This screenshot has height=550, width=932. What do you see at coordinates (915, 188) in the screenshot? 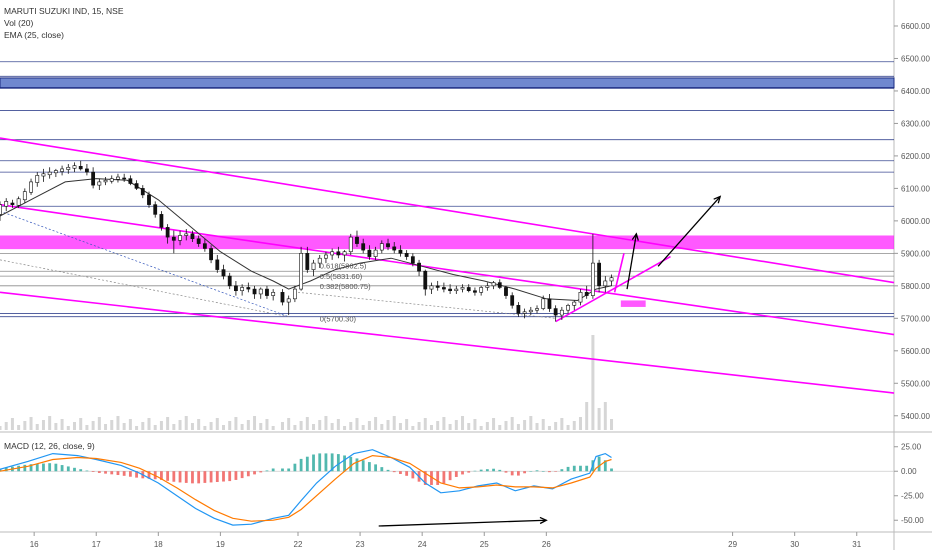
I see `price-tick-label: 6100.00` at bounding box center [915, 188].